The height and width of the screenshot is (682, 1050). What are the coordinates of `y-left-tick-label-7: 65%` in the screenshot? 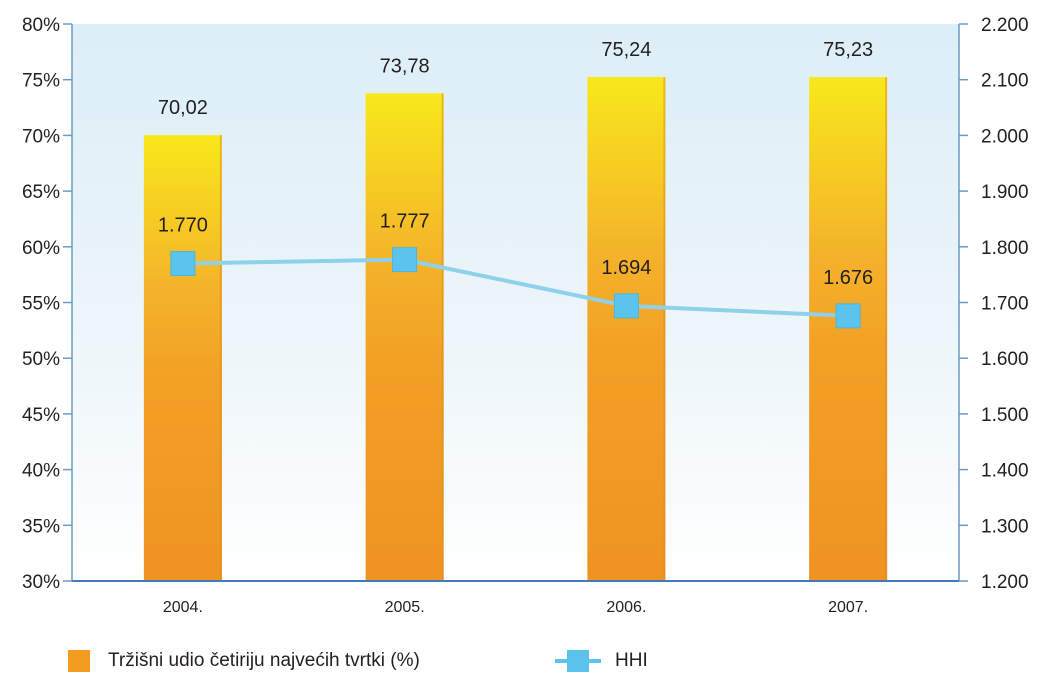 It's located at (41, 192).